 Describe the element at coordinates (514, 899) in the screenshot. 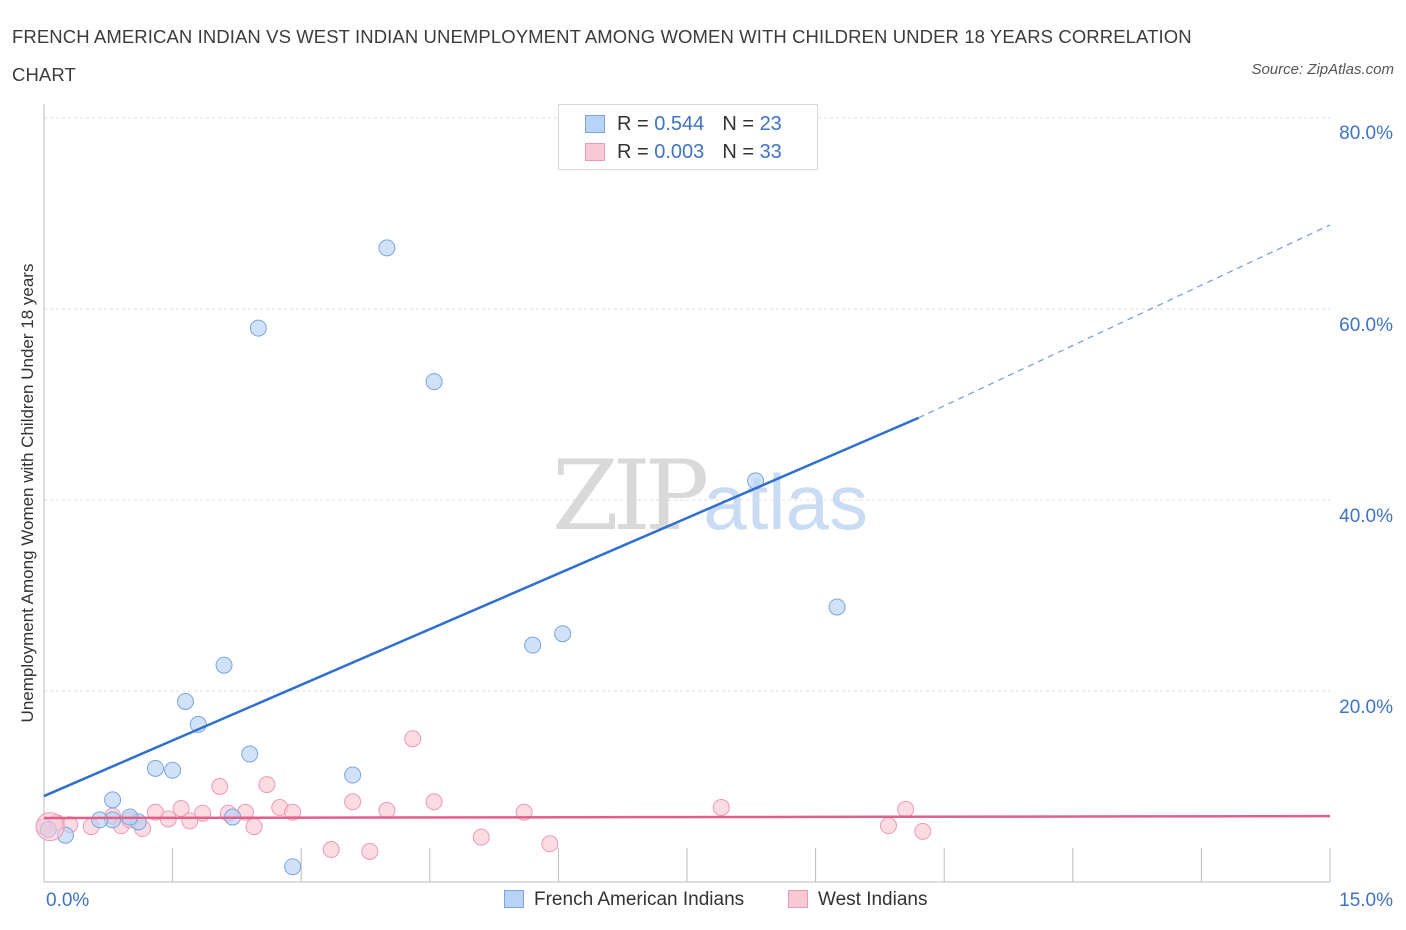

I see `series-swatch-blue` at that location.